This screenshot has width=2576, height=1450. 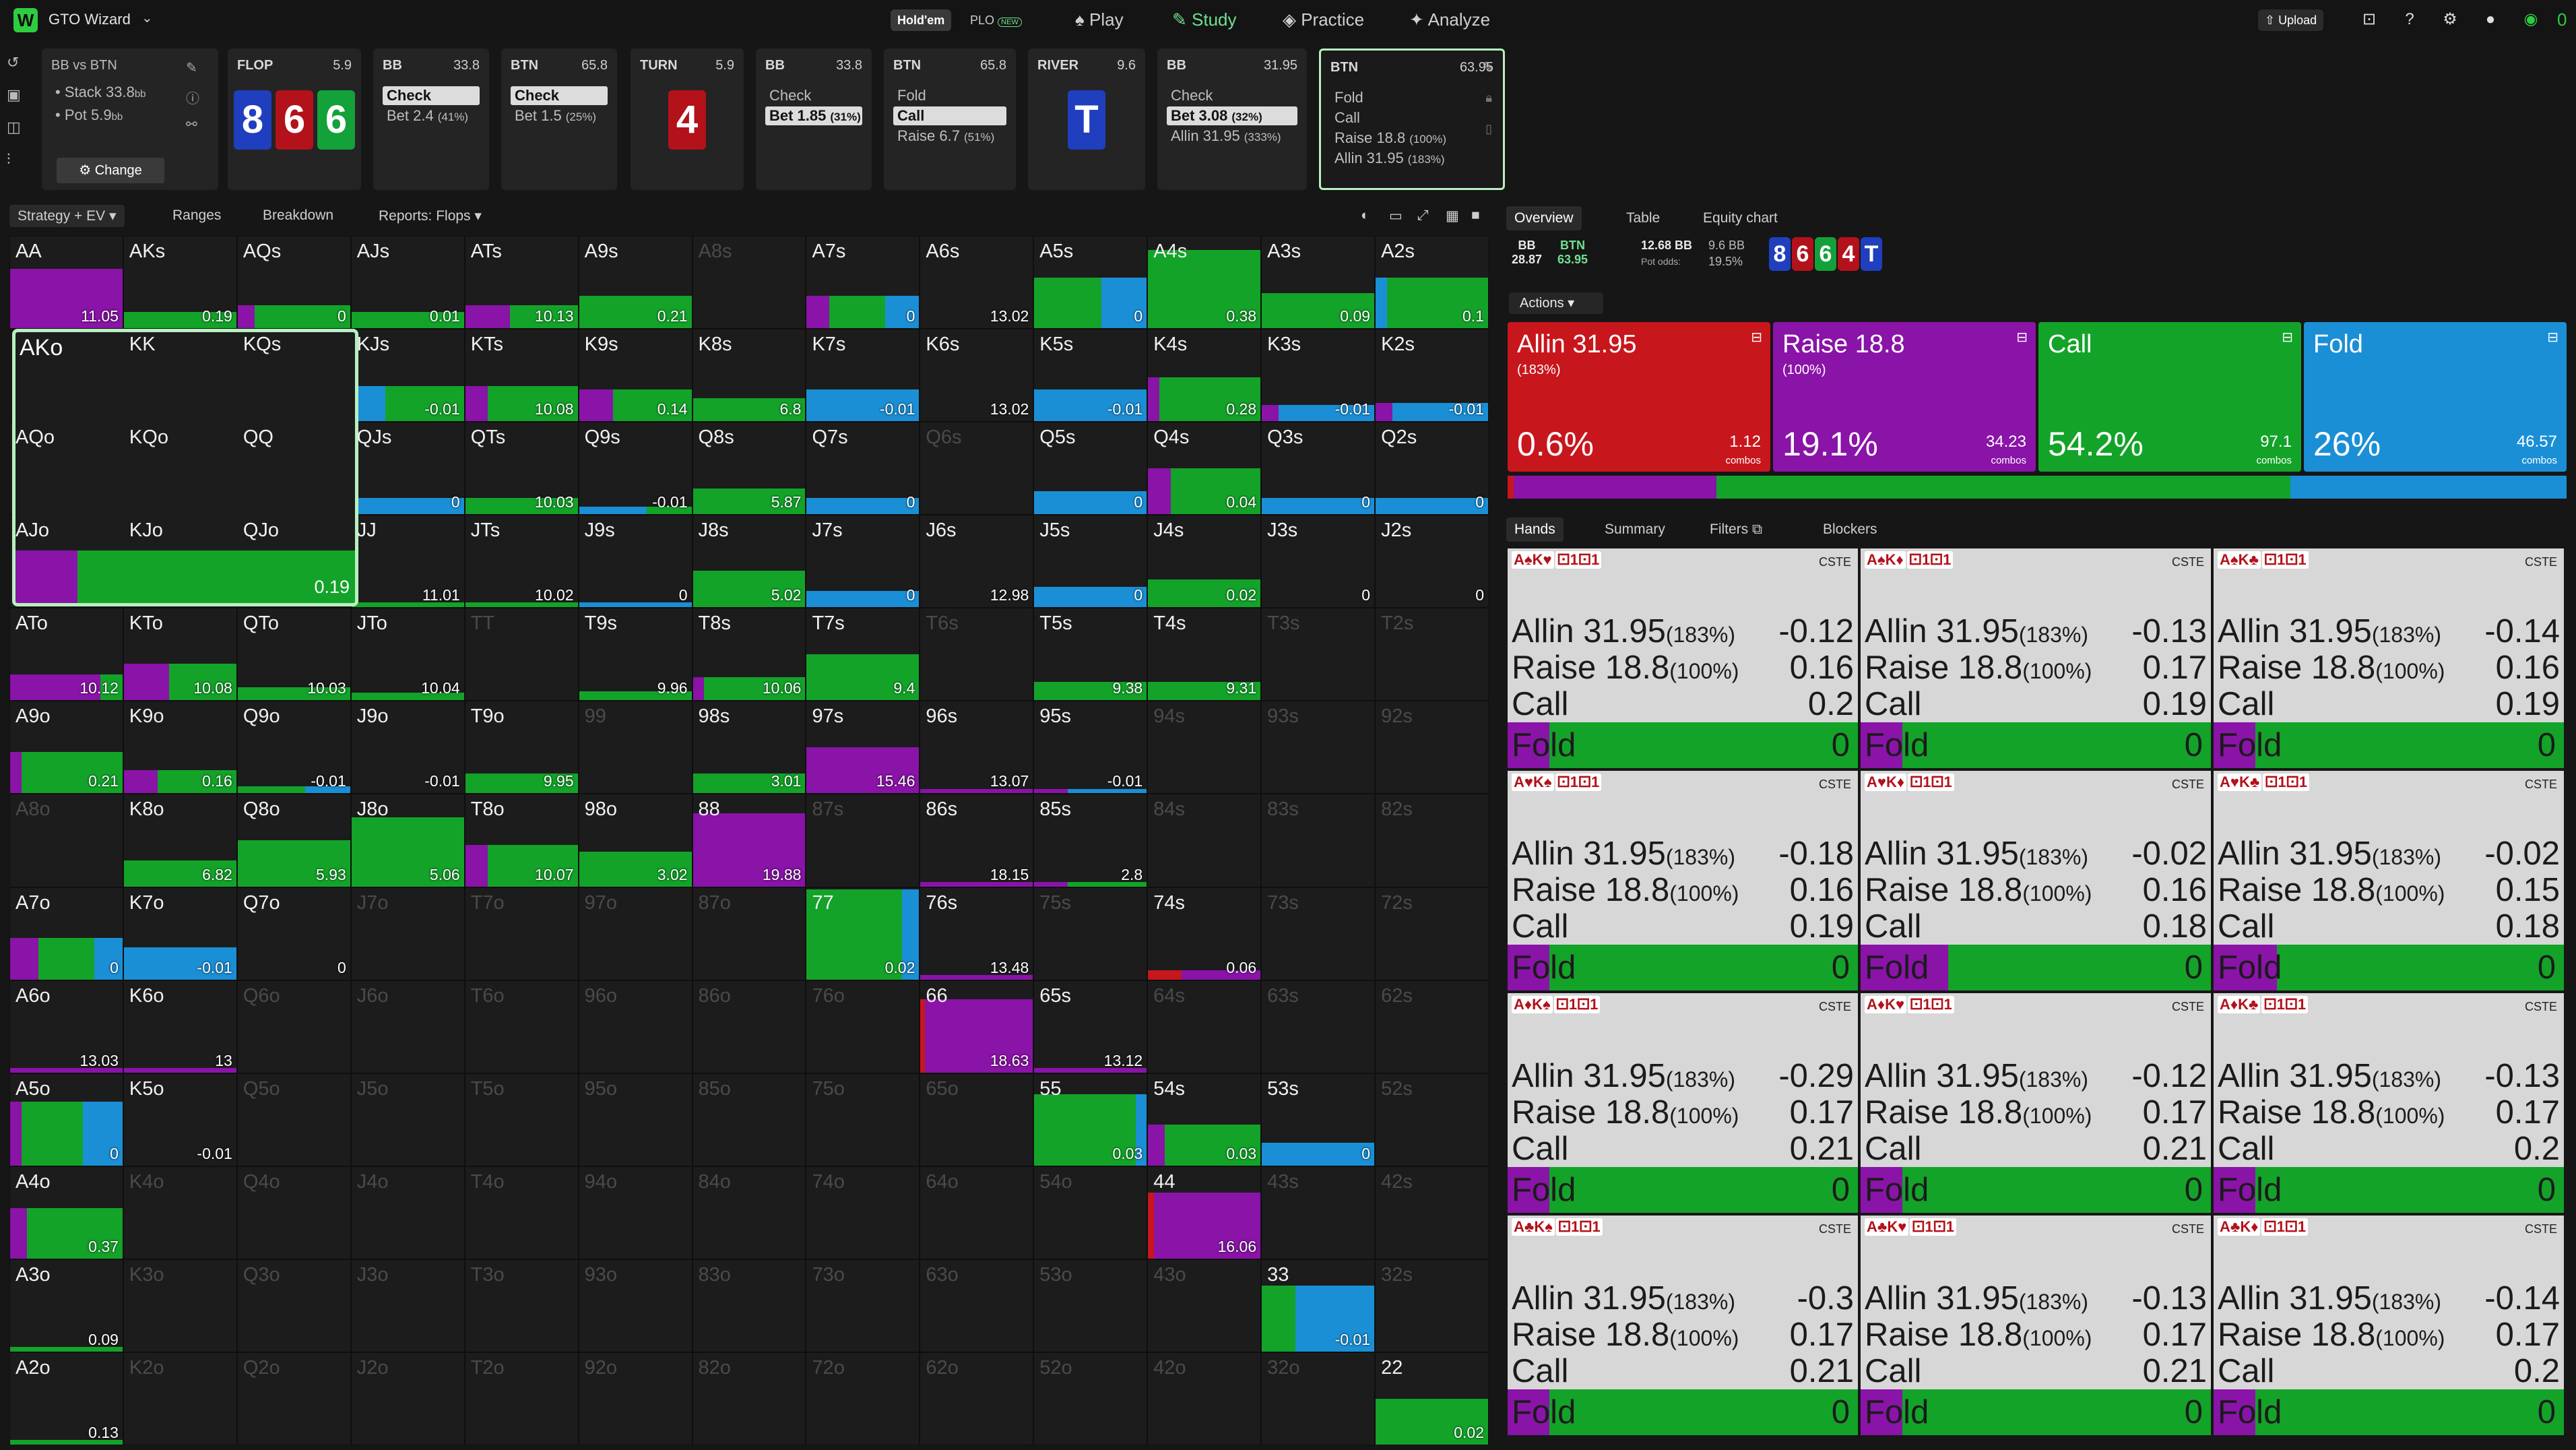 I want to click on range-cell: T3o, so click(x=521, y=1305).